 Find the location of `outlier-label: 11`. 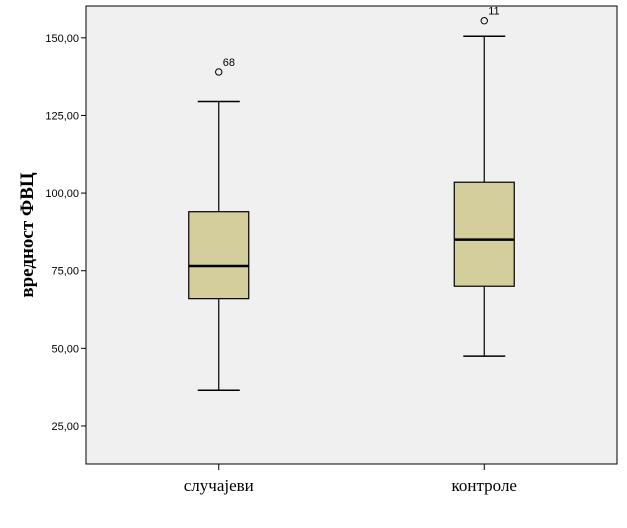

outlier-label: 11 is located at coordinates (493, 12).